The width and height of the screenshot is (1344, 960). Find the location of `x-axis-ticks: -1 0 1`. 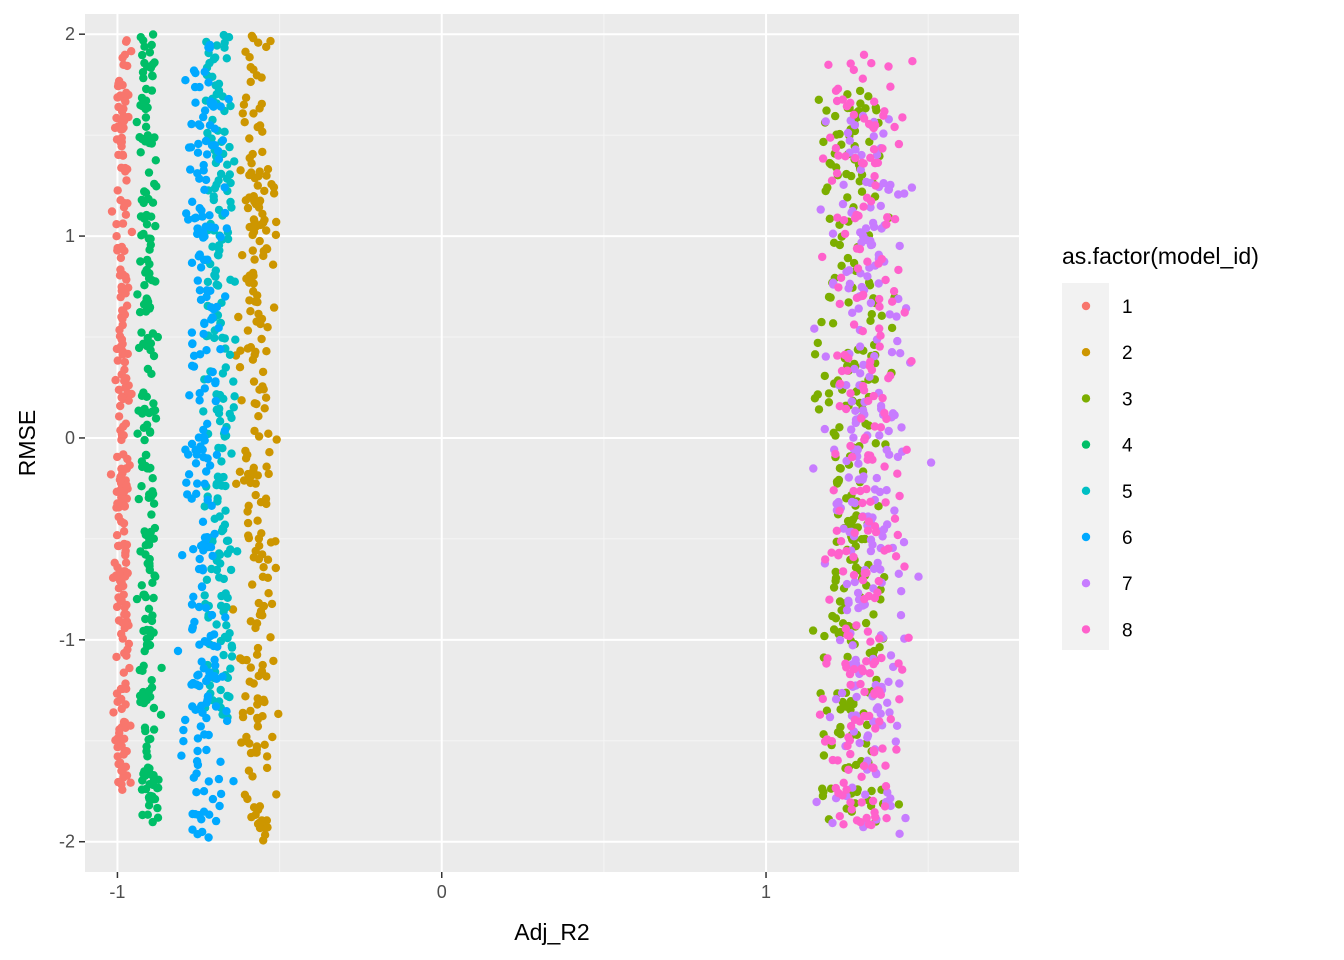

x-axis-ticks: -1 0 1 is located at coordinates (440, 887).